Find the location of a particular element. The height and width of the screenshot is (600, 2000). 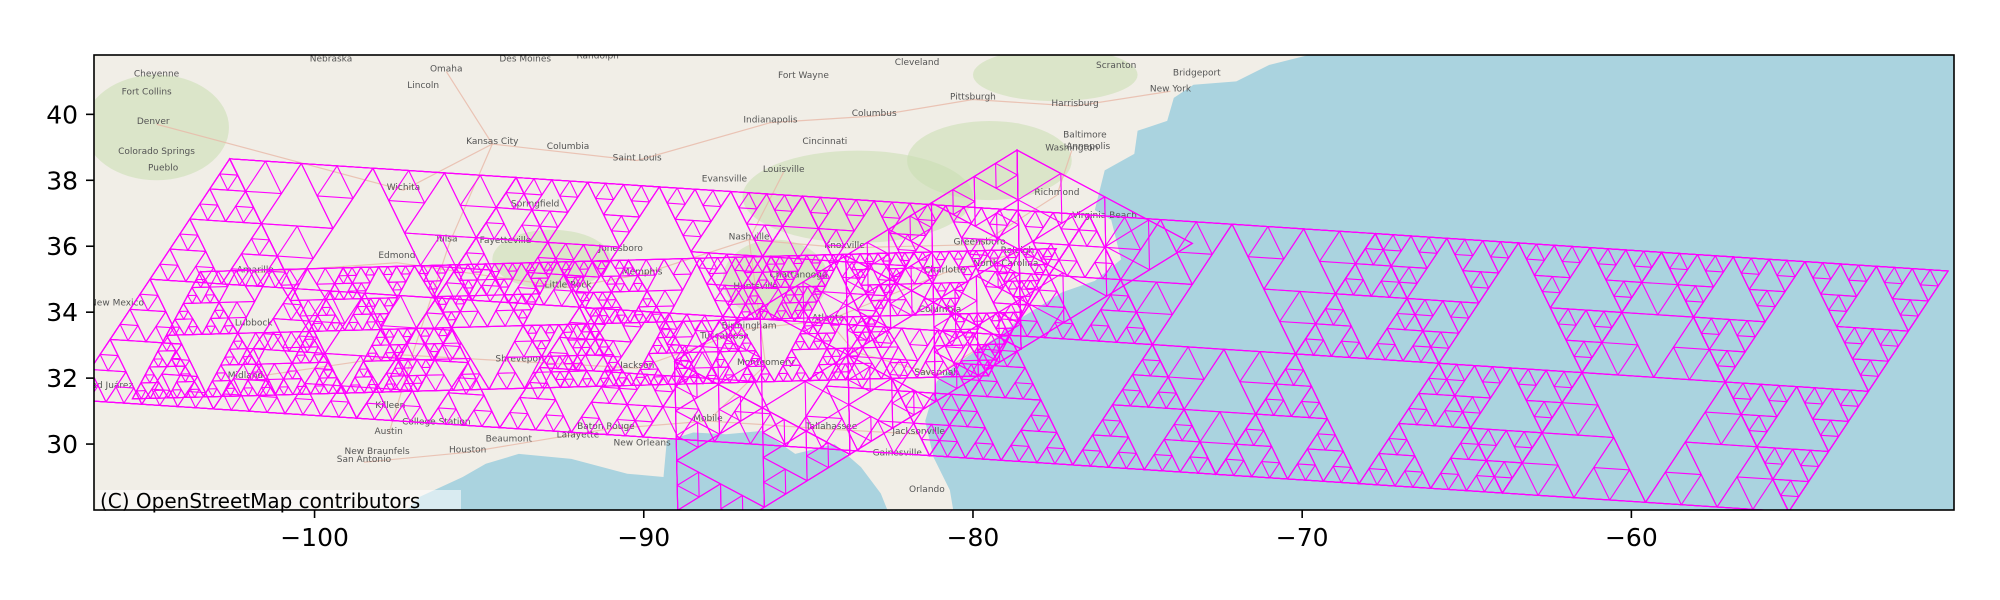

y-axis: 30 32 34 36 38 40 is located at coordinates (70, 279).